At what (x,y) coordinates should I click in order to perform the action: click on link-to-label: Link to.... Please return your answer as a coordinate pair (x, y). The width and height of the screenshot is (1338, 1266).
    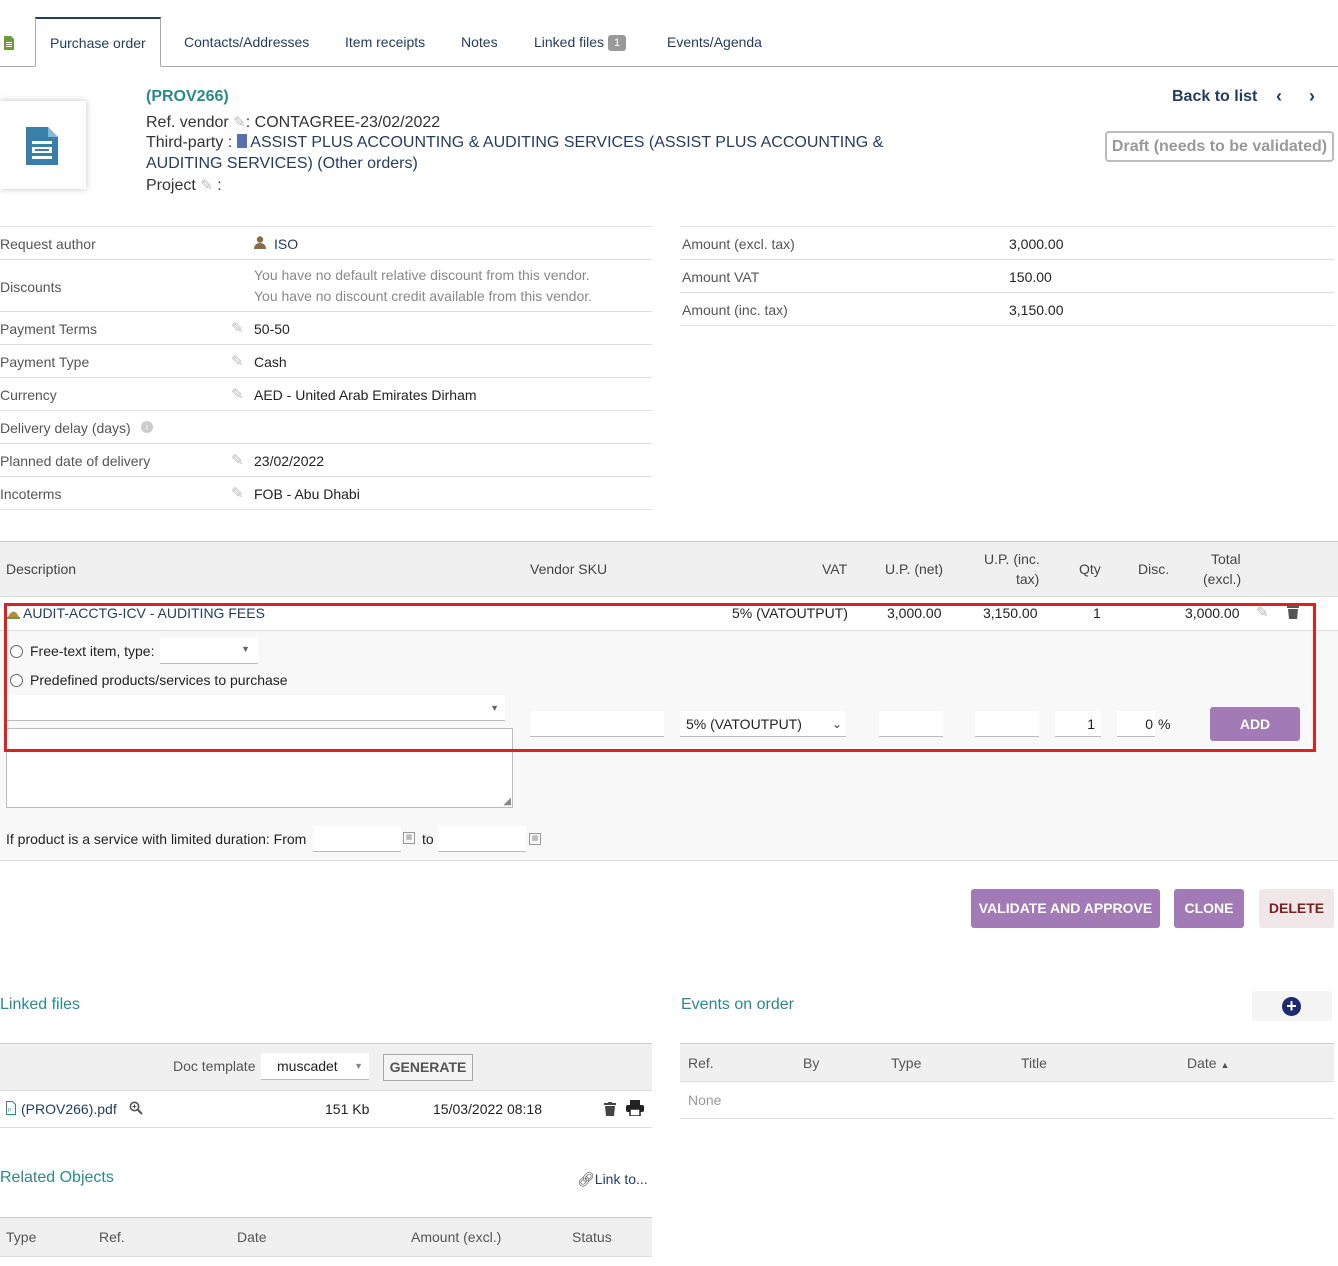
    Looking at the image, I should click on (621, 1179).